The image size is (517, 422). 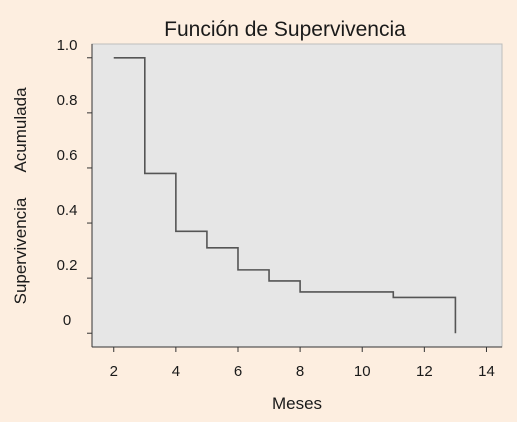 What do you see at coordinates (486, 371) in the screenshot?
I see `x-tick-label: 14` at bounding box center [486, 371].